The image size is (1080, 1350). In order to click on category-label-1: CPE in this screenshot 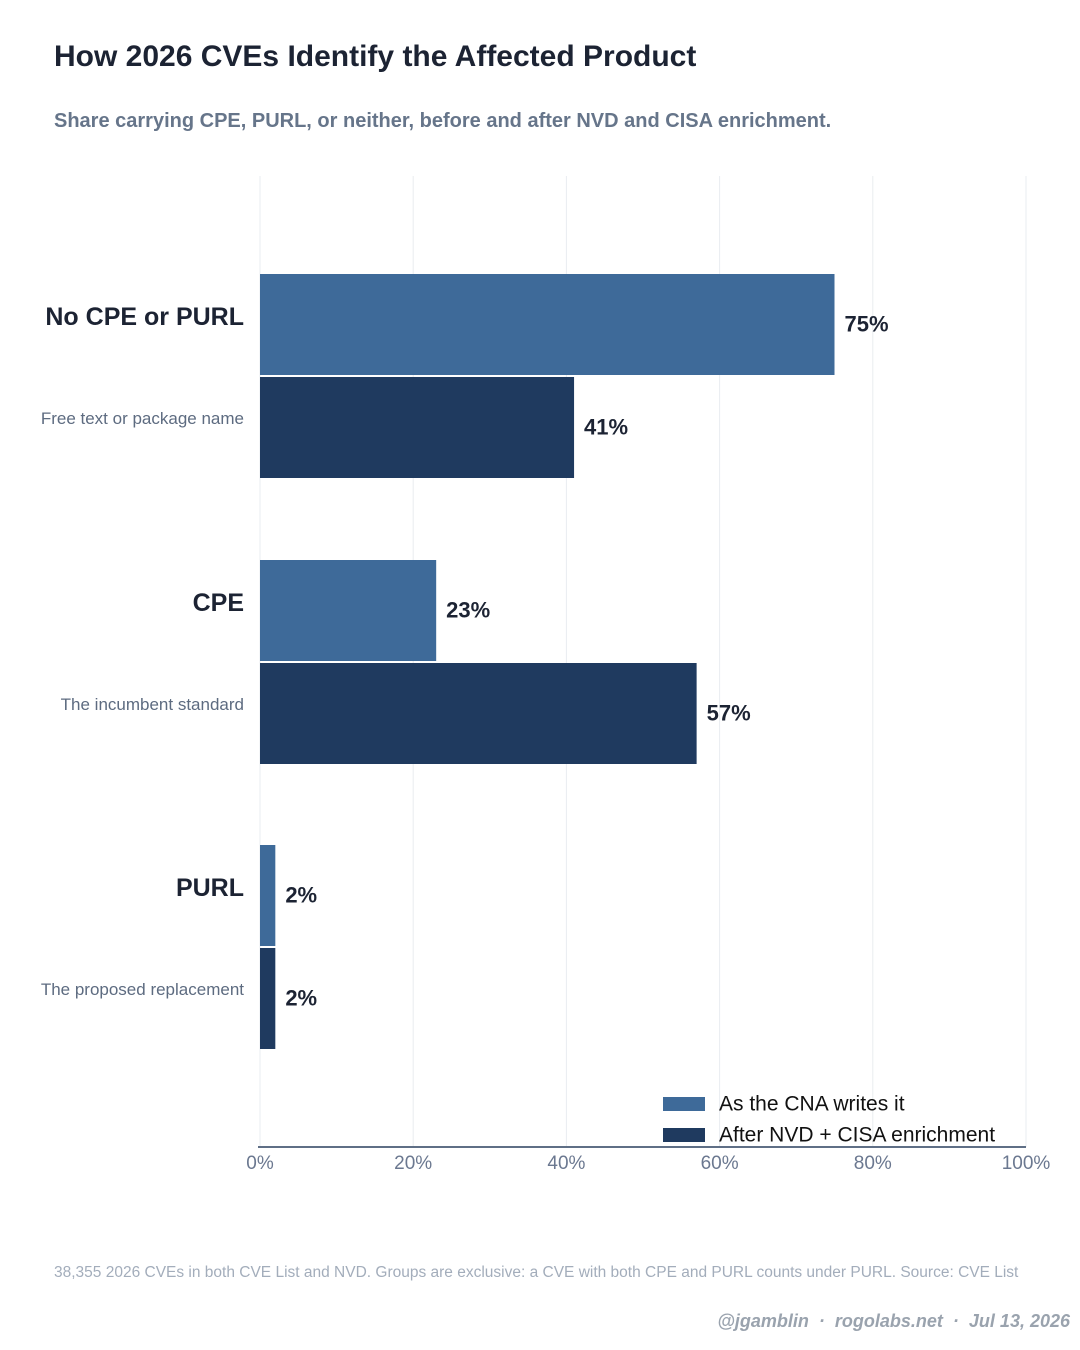, I will do `click(218, 603)`.